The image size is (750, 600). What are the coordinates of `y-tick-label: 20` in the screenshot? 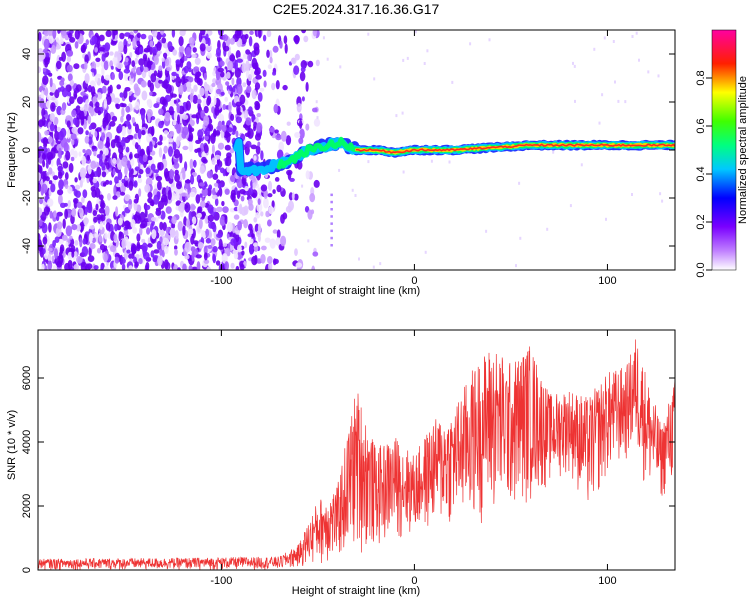 It's located at (27, 102).